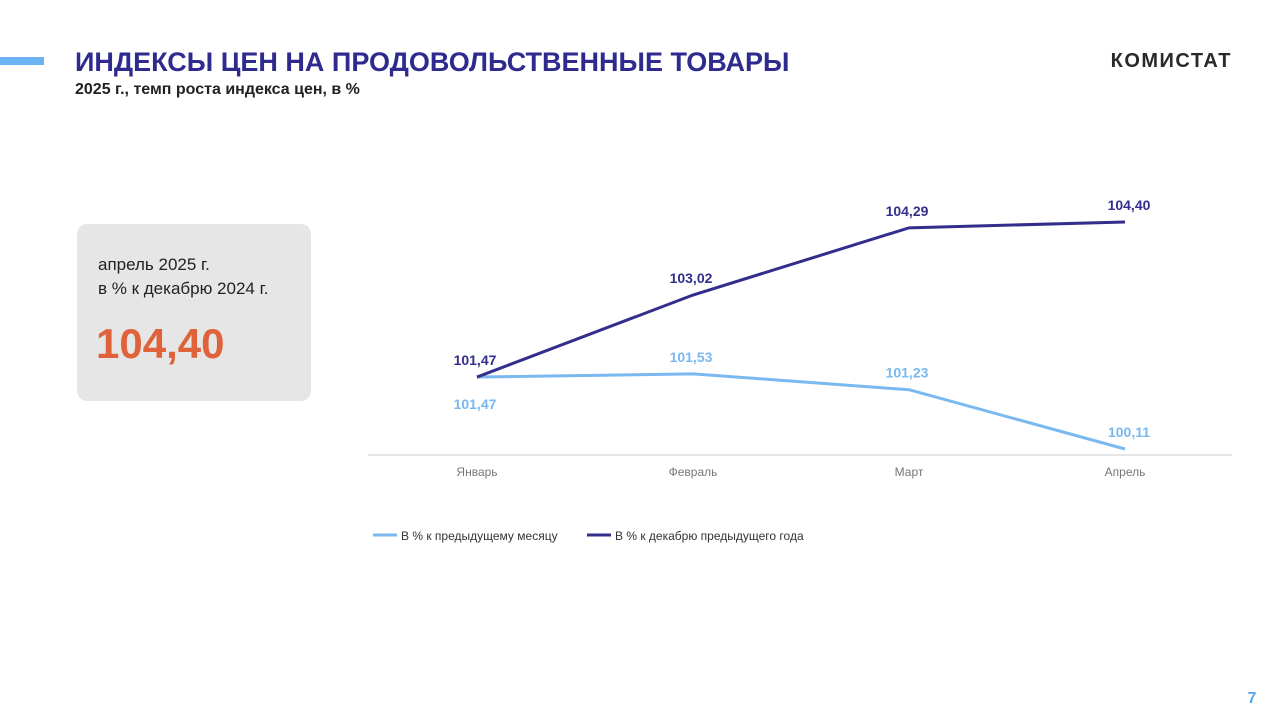  I want to click on x-tick-label: Апрель, so click(1125, 472).